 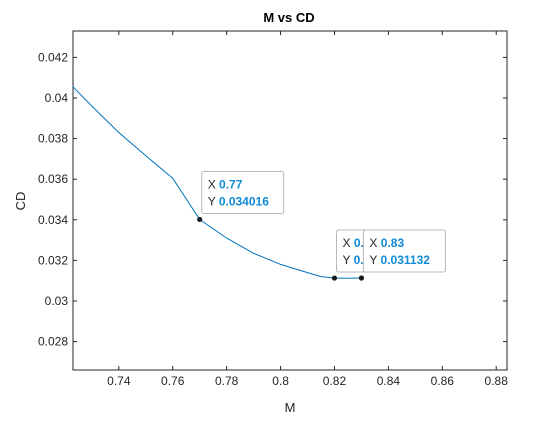 What do you see at coordinates (53, 179) in the screenshot?
I see `y-tick-label: 0.036` at bounding box center [53, 179].